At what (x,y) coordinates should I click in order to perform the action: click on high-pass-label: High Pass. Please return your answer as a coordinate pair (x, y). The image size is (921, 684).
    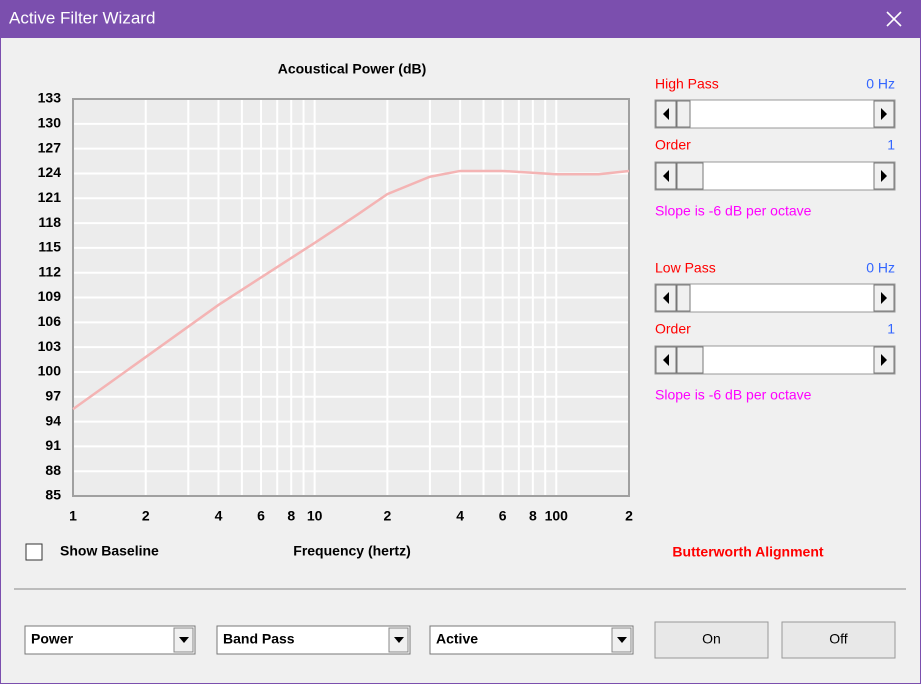
    Looking at the image, I should click on (687, 84).